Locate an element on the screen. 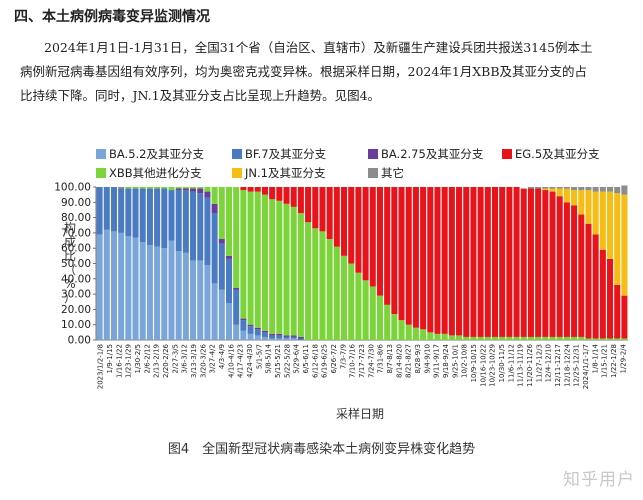 The image size is (643, 500). x-tick-label: 12/4-12/10 is located at coordinates (549, 363).